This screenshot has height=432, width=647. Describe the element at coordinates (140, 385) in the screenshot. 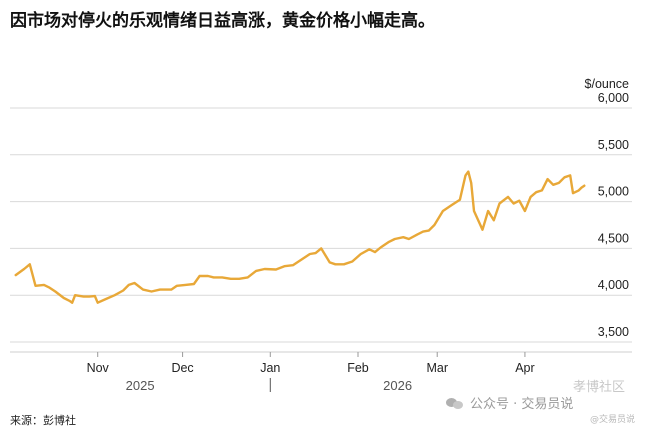

I see `x-year-label: 2025` at that location.